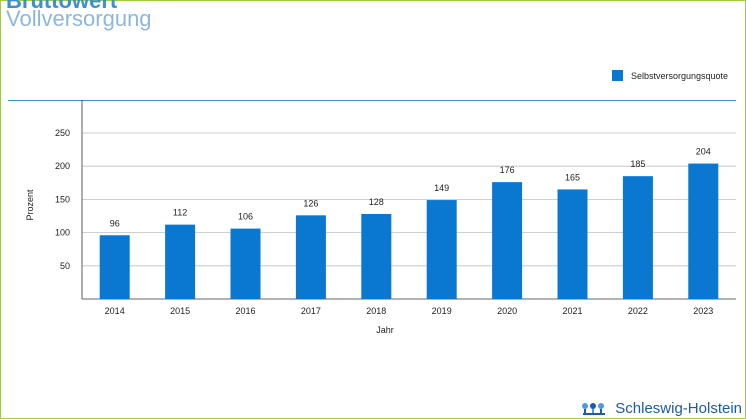  What do you see at coordinates (572, 177) in the screenshot?
I see `data-label-2021: 165` at bounding box center [572, 177].